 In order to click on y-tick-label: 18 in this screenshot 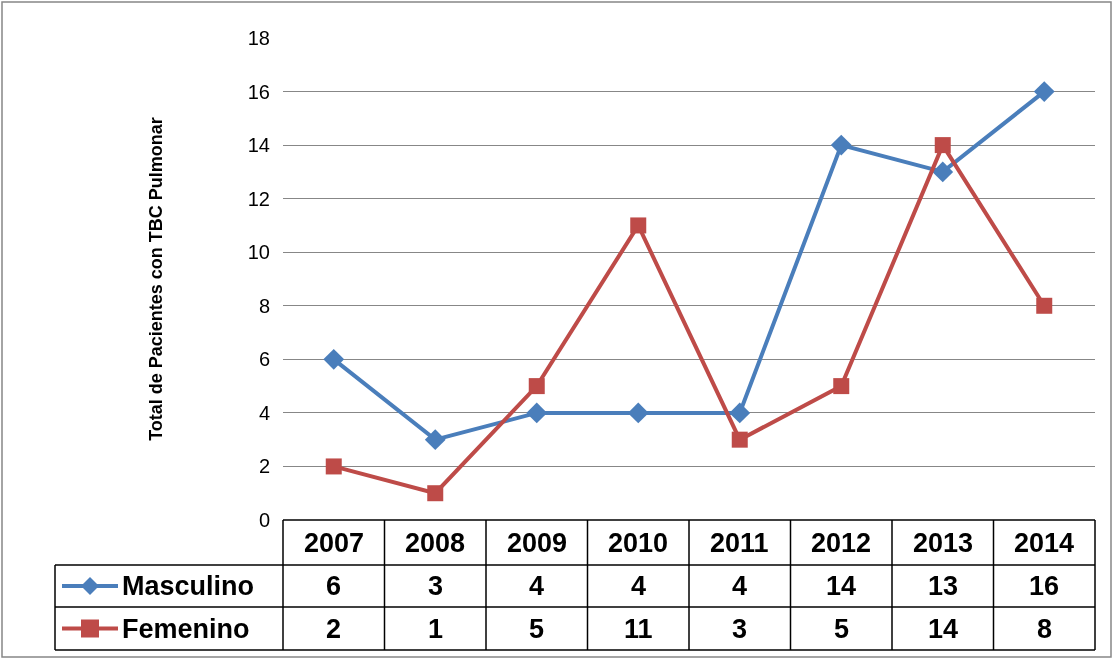, I will do `click(258, 38)`.